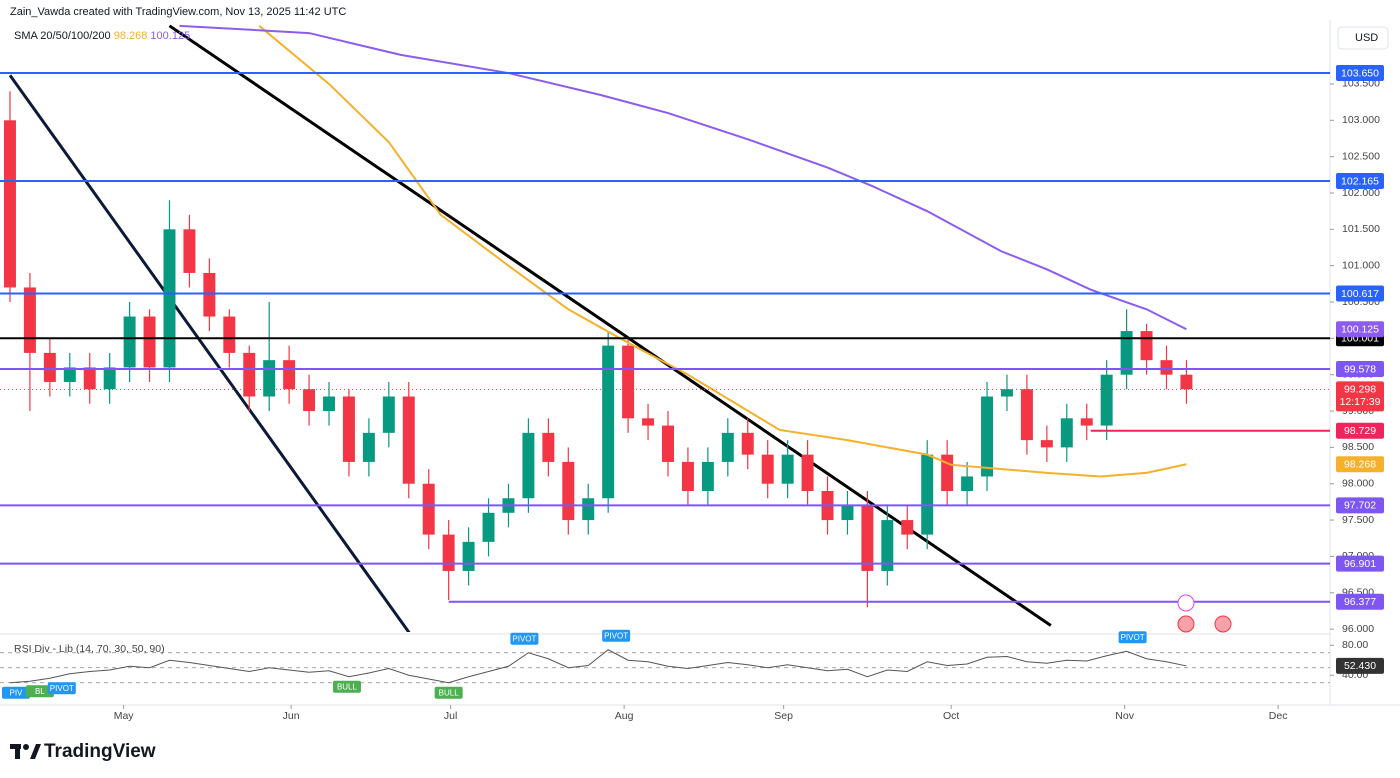 The width and height of the screenshot is (1400, 778). What do you see at coordinates (1358, 520) in the screenshot?
I see `y-tick-label: 97.500` at bounding box center [1358, 520].